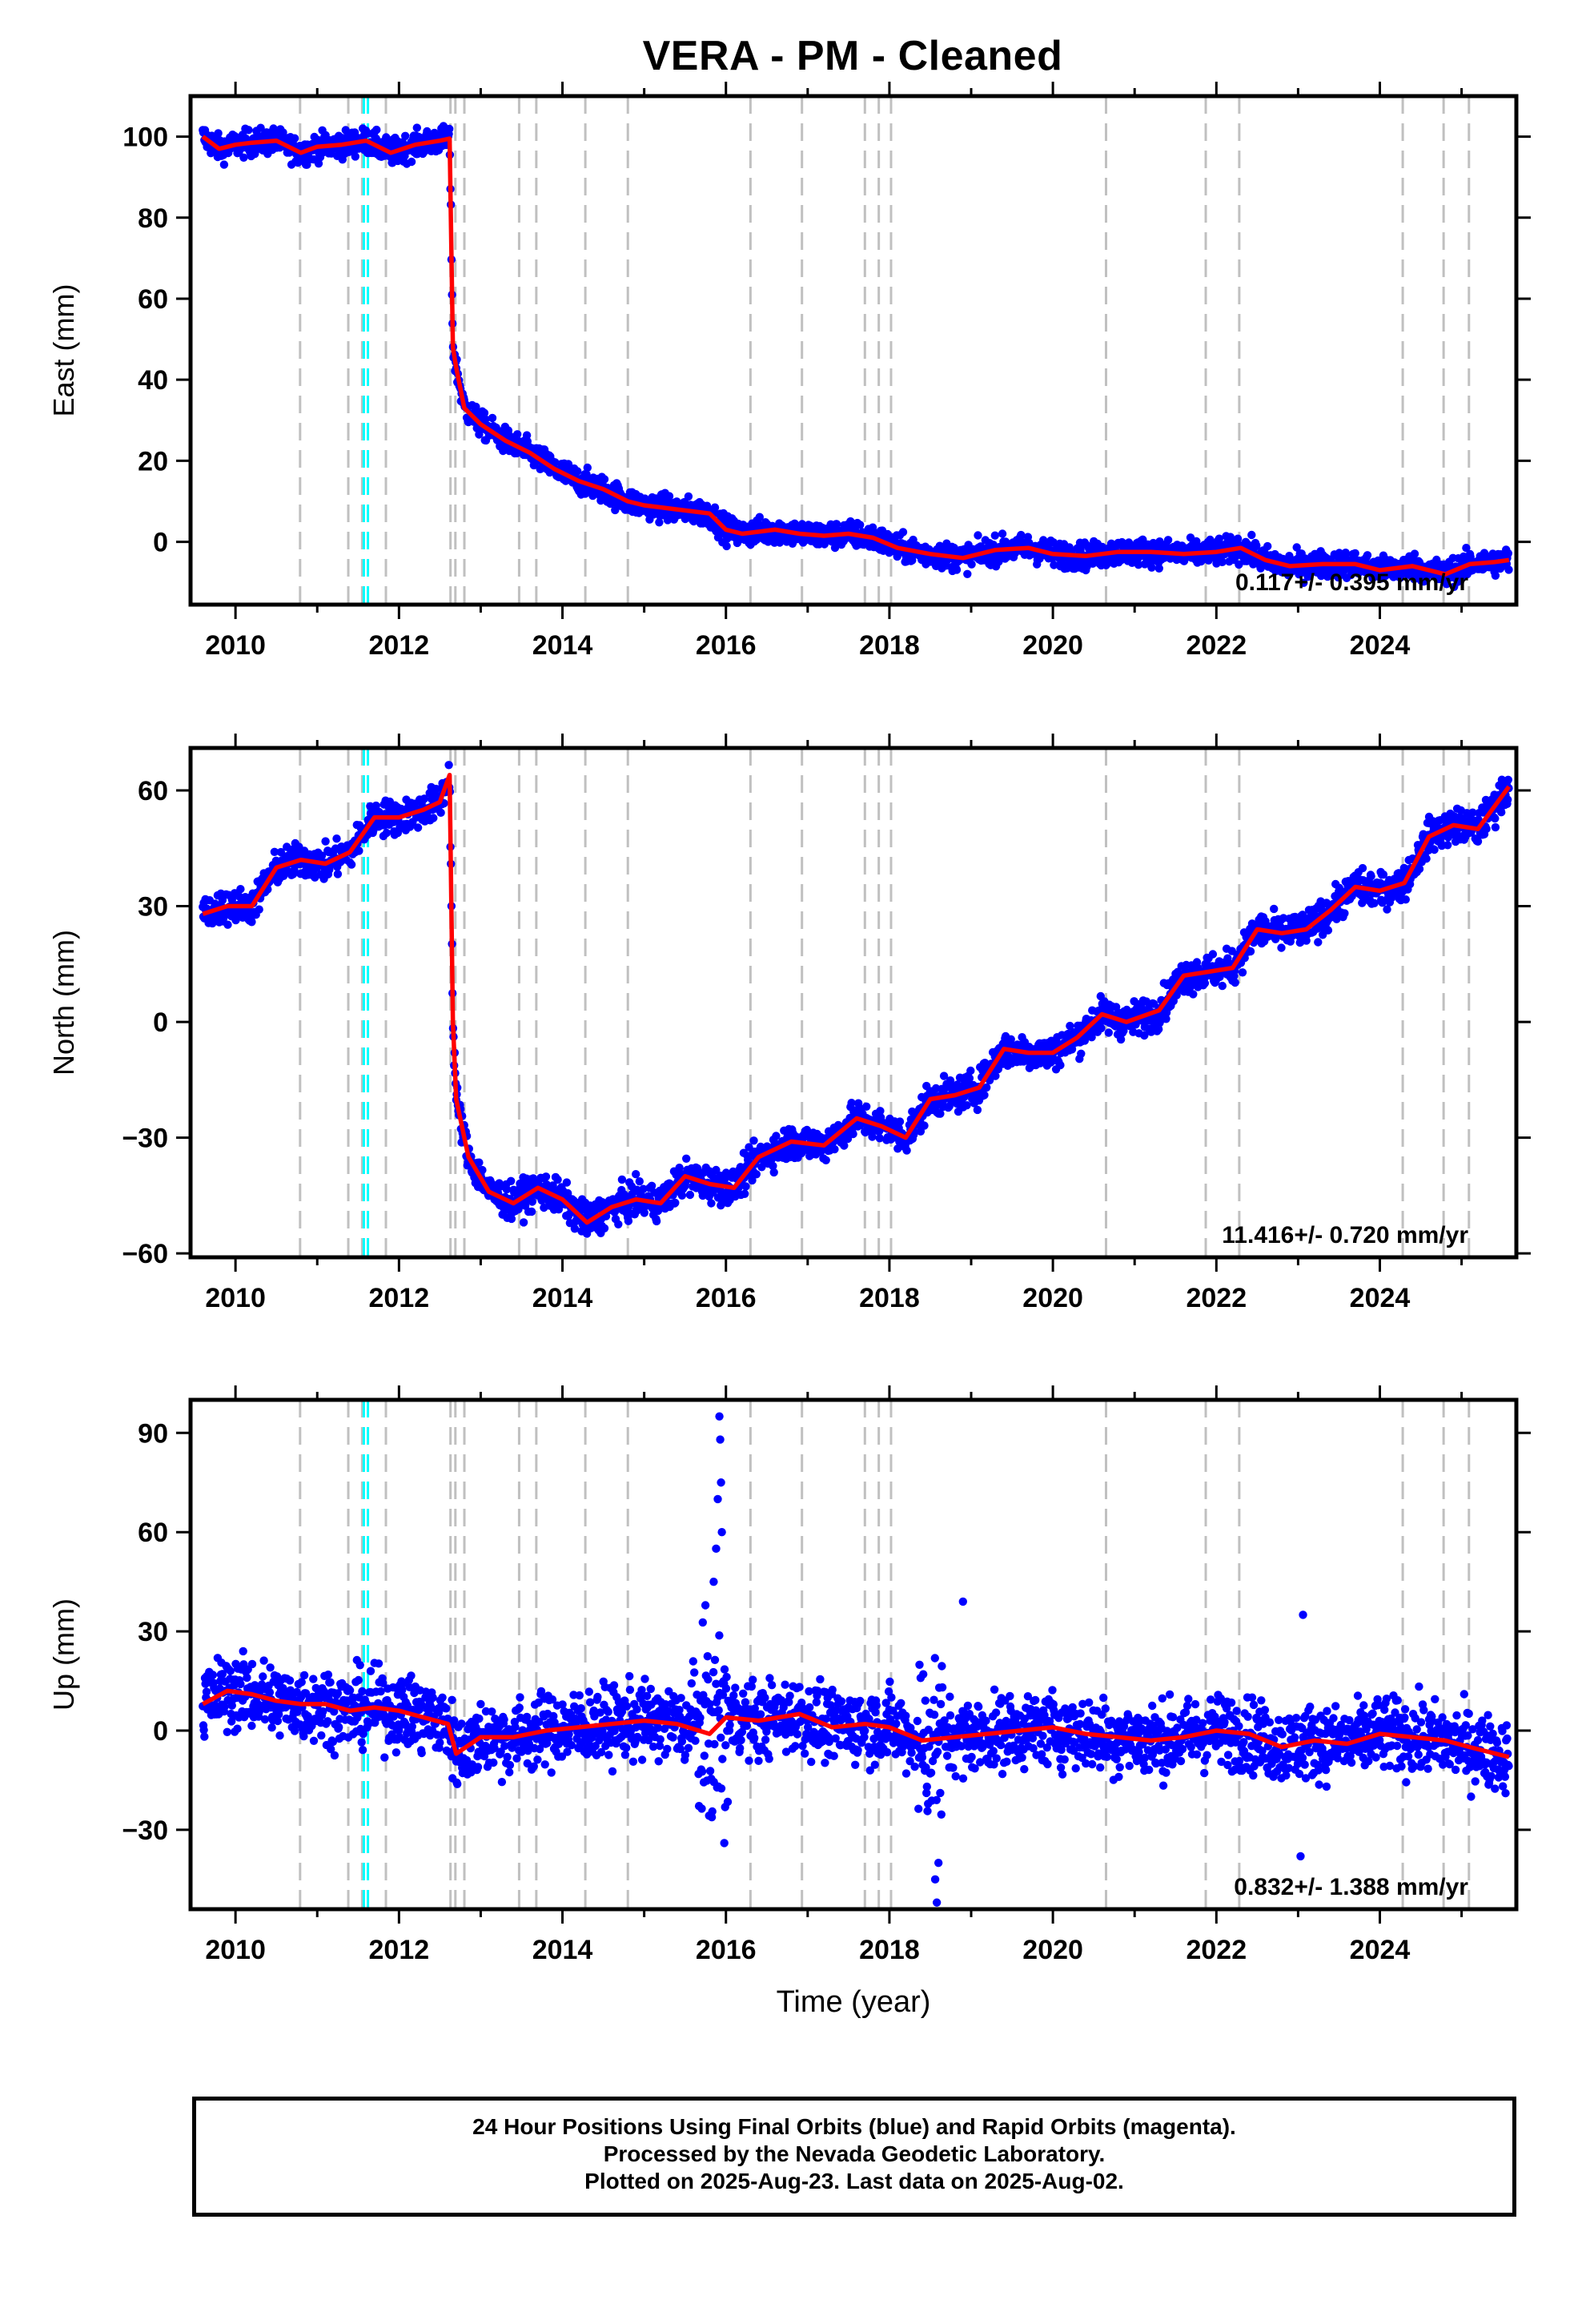 The height and width of the screenshot is (2324, 1582). I want to click on x-tick-label: 2020, so click(1053, 645).